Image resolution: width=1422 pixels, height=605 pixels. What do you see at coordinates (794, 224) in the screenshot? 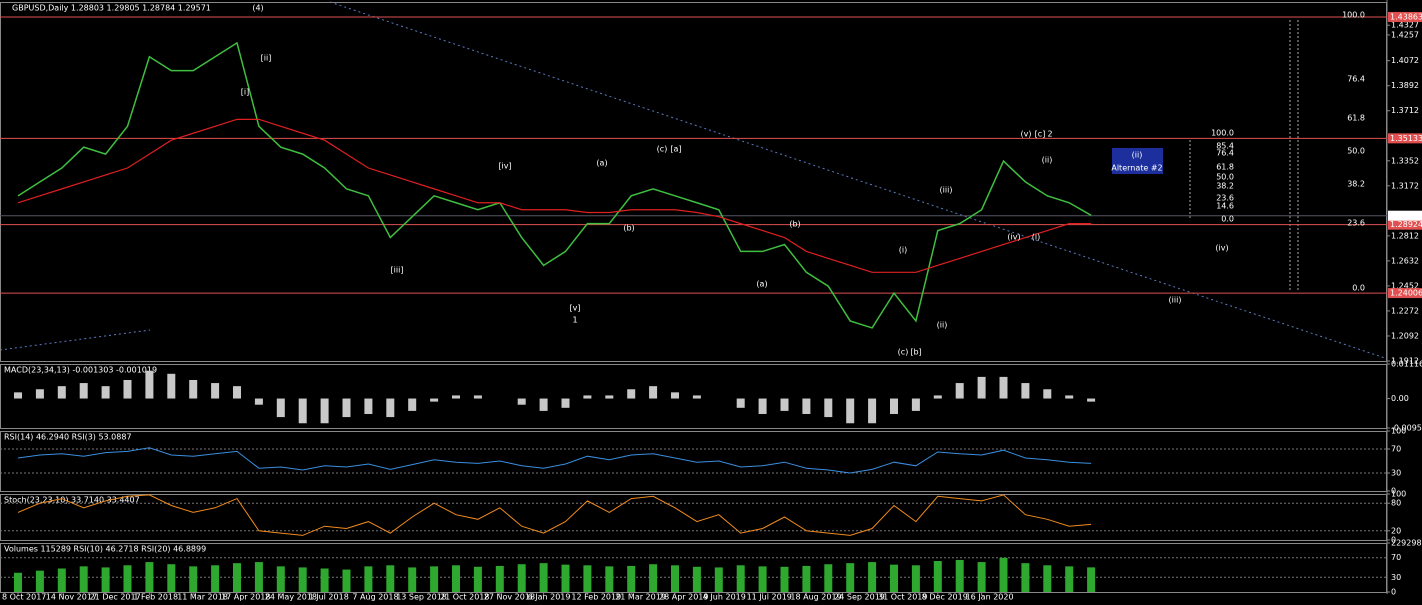
I see `wave-label: (b)` at bounding box center [794, 224].